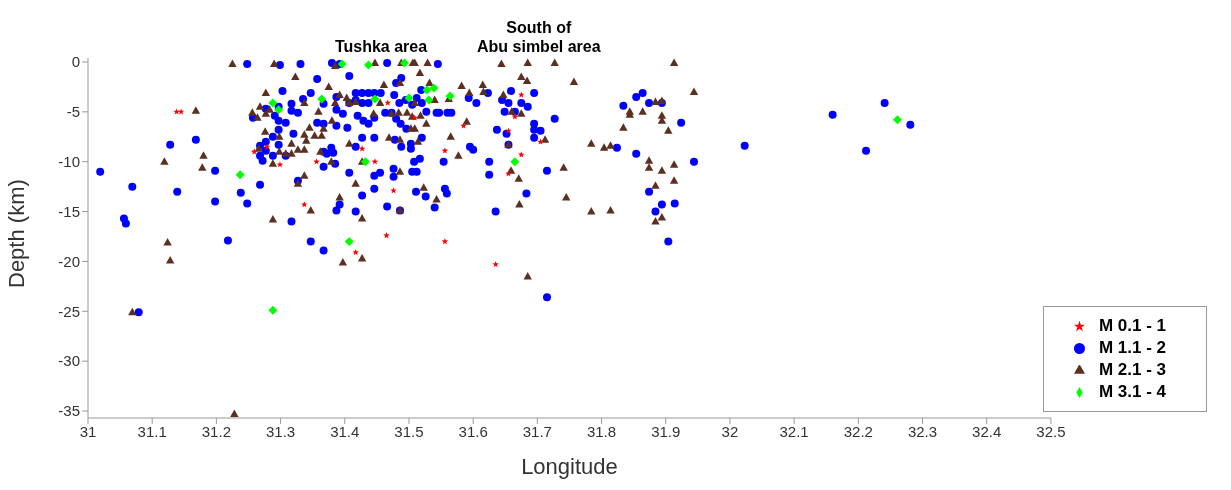  Describe the element at coordinates (666, 431) in the screenshot. I see `x-tick-label: 31.9` at that location.